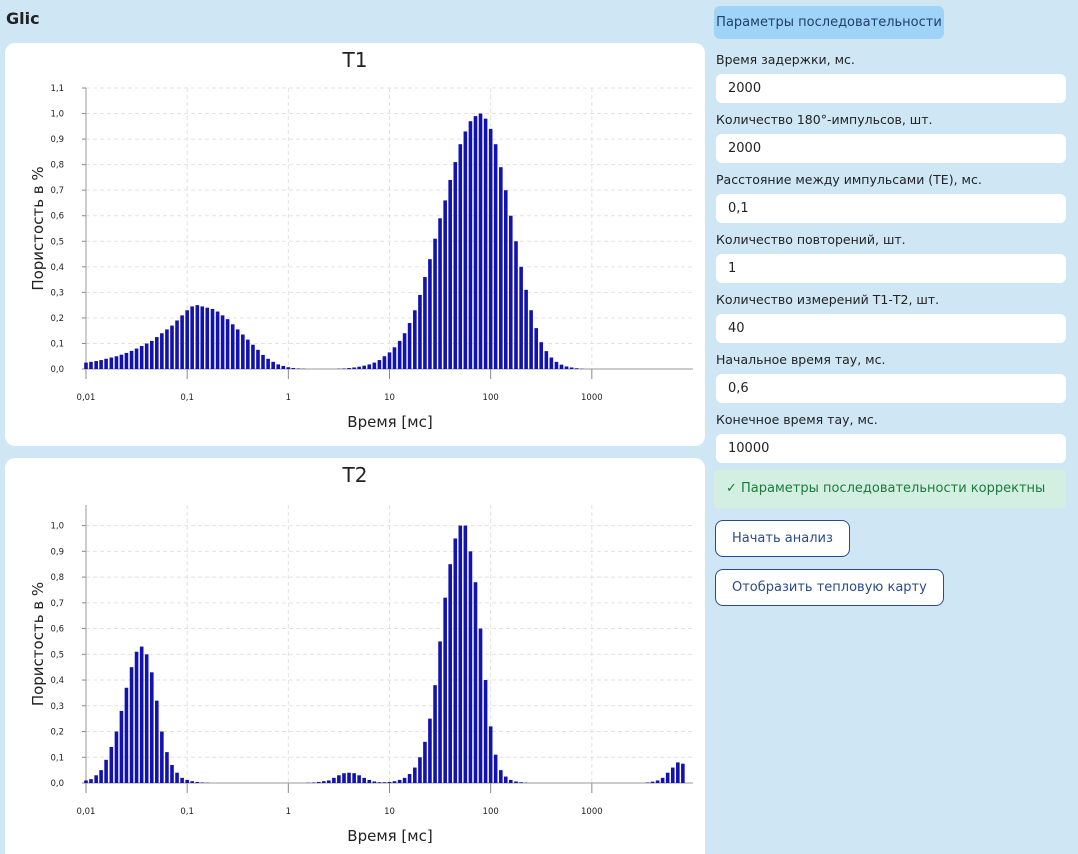 Image resolution: width=1078 pixels, height=854 pixels. Describe the element at coordinates (849, 179) in the screenshot. I see `field-label: Расстояние между импульсами (TE), мс.` at that location.